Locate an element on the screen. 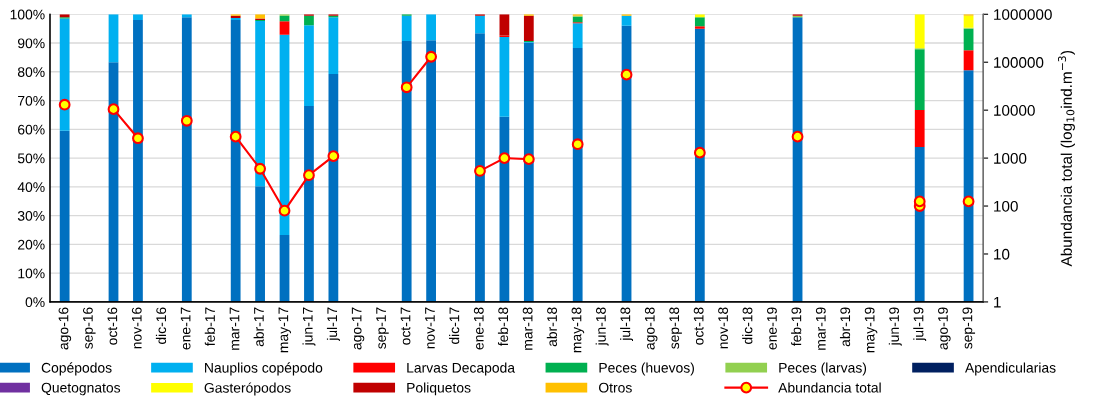 The width and height of the screenshot is (1111, 408). legend-label: Apendicularias is located at coordinates (1010, 369).